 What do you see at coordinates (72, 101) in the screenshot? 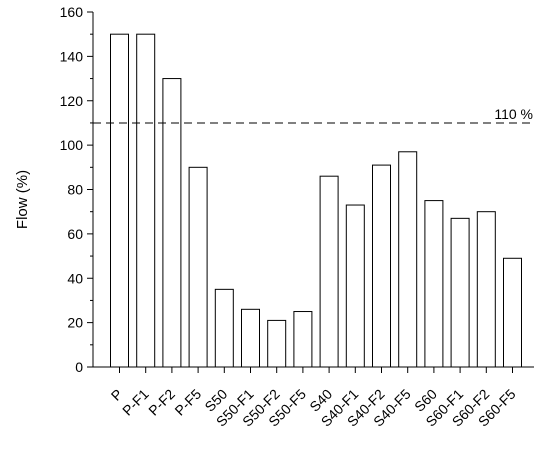
I see `y-tick-label: 120` at bounding box center [72, 101].